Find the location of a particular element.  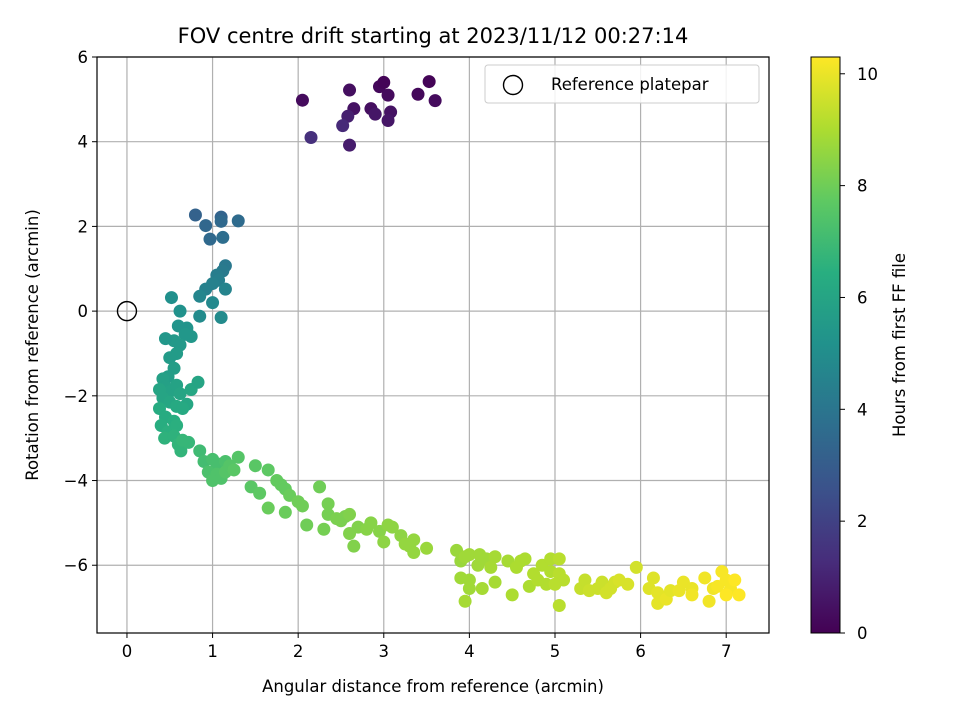

colorbar-tick-label: 10 is located at coordinates (867, 74).